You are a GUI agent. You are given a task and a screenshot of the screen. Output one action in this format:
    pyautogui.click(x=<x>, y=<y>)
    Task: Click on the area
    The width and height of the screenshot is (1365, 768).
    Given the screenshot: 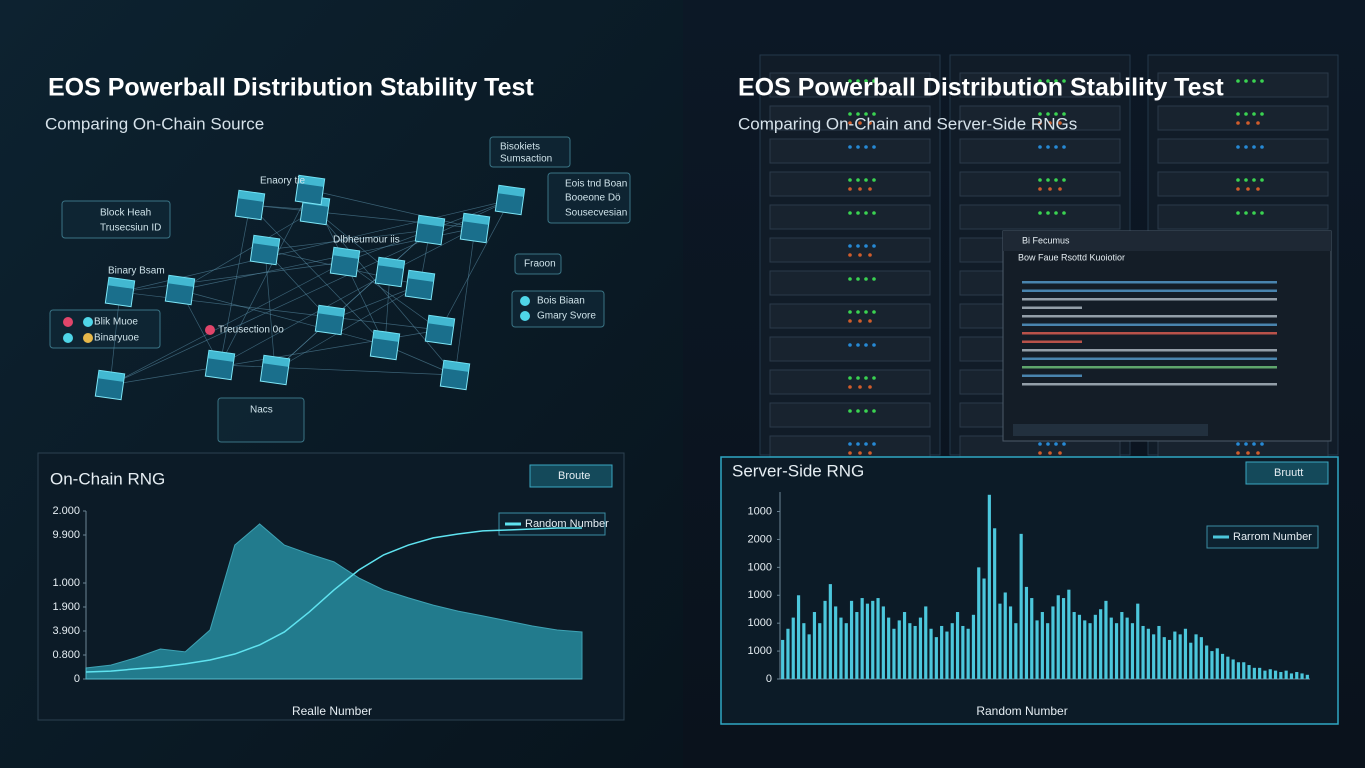 What is the action you would take?
    pyautogui.click(x=334, y=601)
    